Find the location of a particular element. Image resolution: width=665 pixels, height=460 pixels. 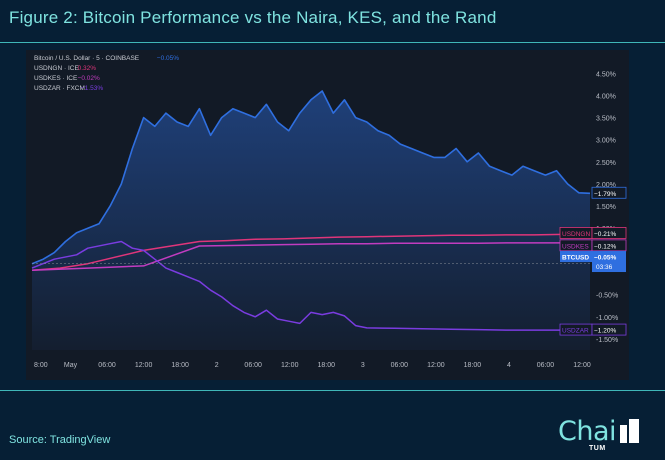

btc-value-label: −1.79% is located at coordinates (605, 194).